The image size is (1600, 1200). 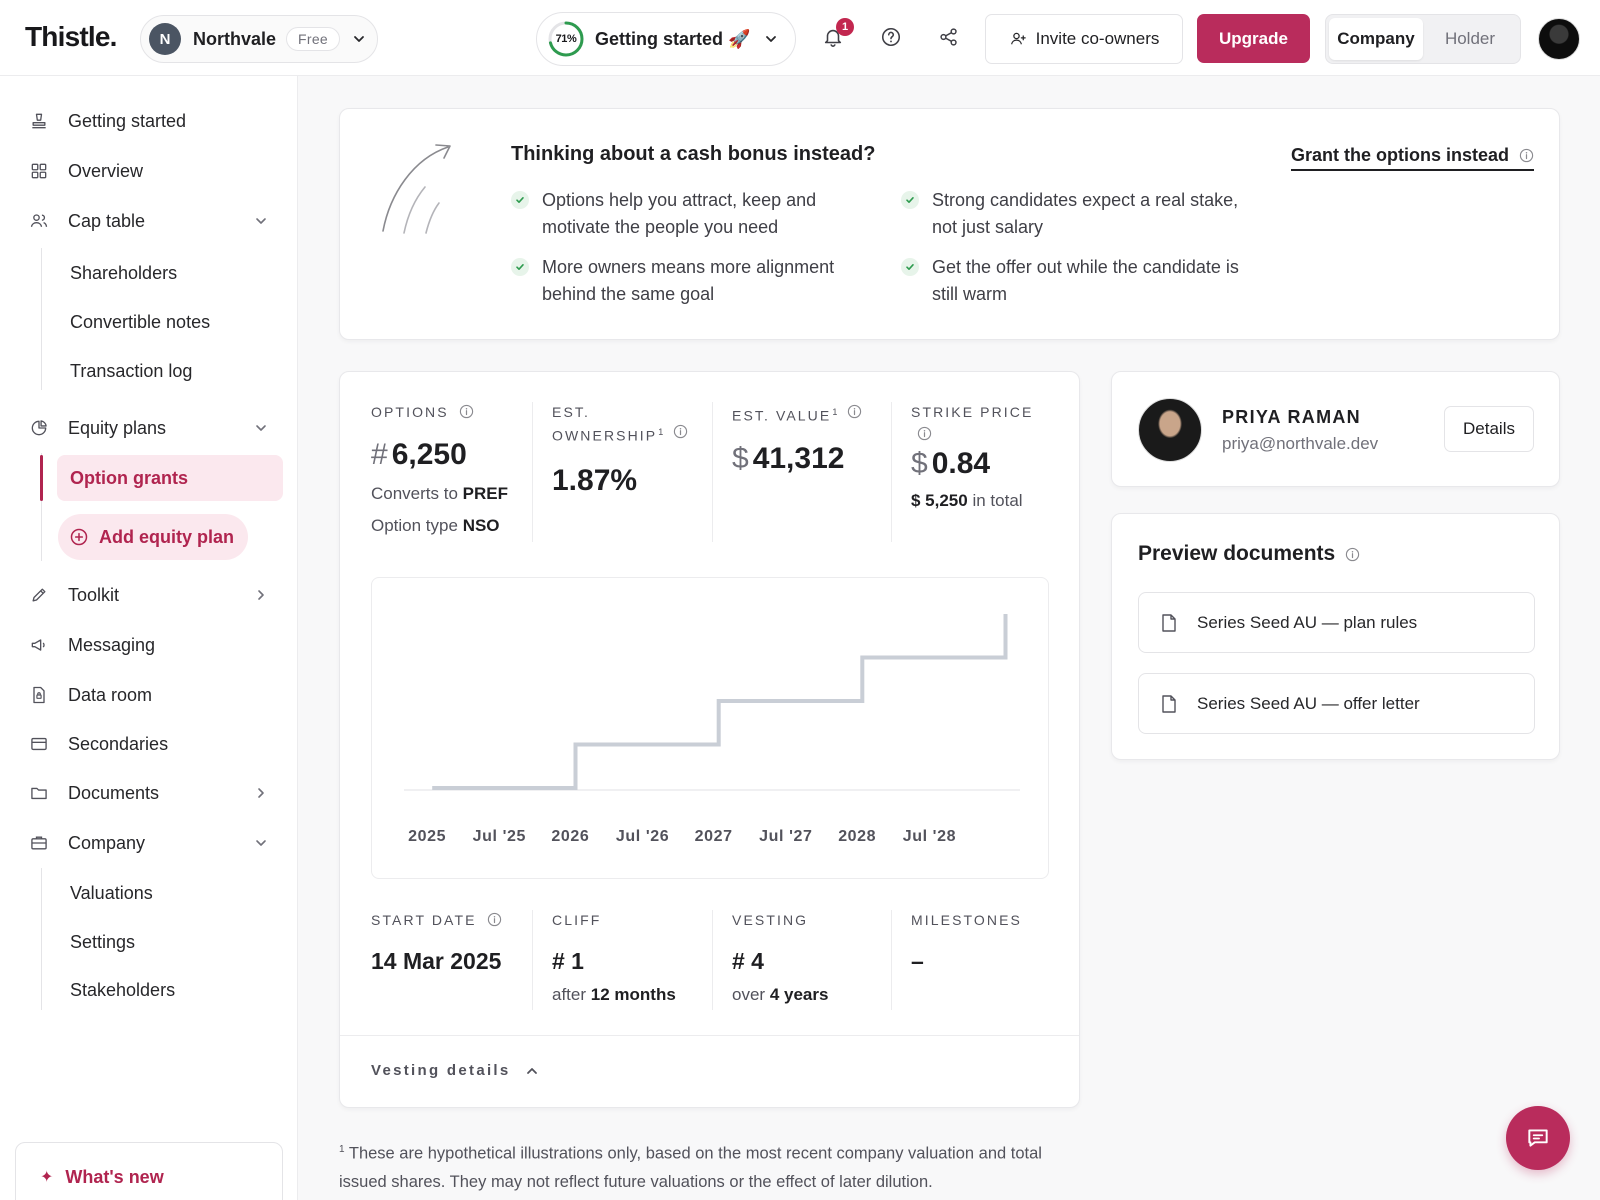 I want to click on chat-button, so click(x=1538, y=1138).